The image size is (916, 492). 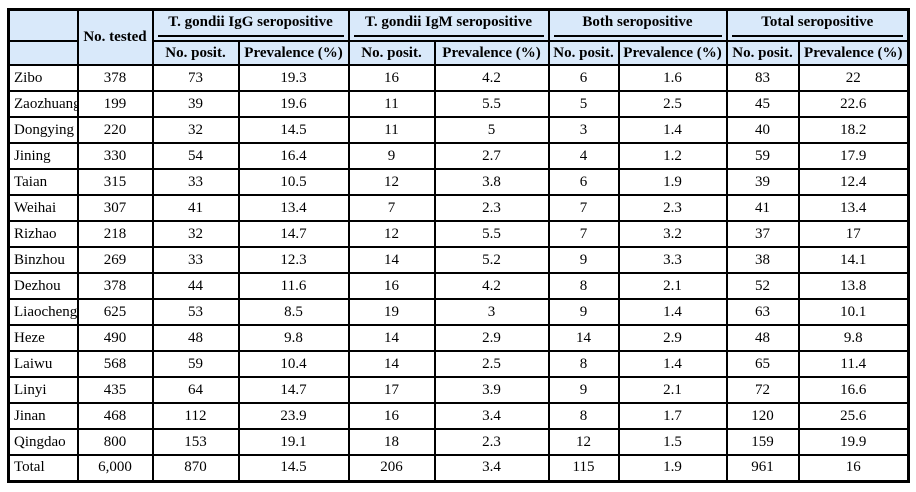 I want to click on cell-total-prevalence: 22.6, so click(x=853, y=104).